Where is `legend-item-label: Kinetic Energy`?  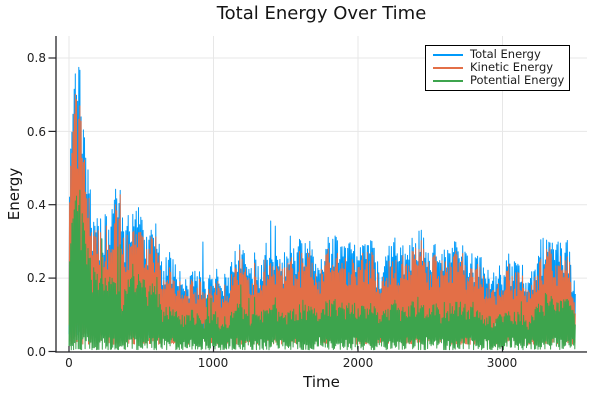
legend-item-label: Kinetic Energy is located at coordinates (512, 67).